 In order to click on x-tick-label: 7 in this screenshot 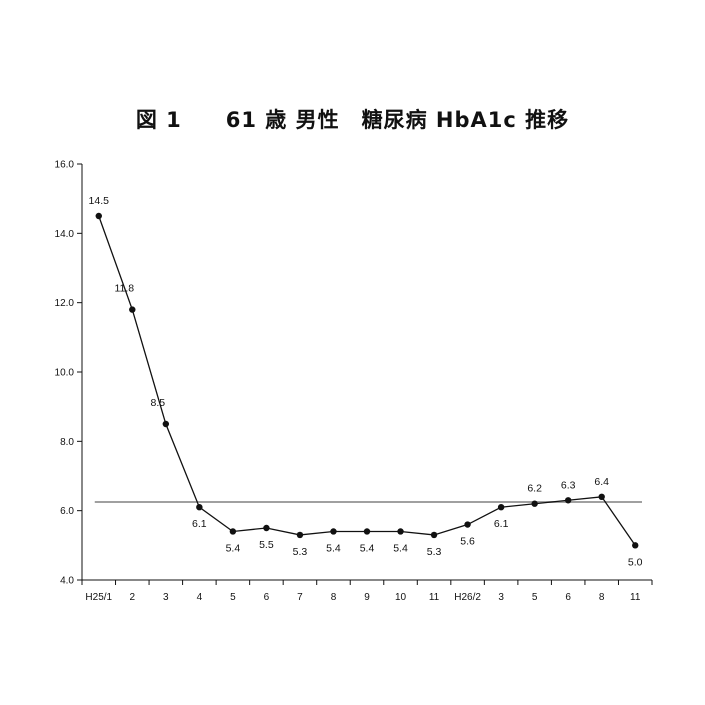, I will do `click(300, 597)`.